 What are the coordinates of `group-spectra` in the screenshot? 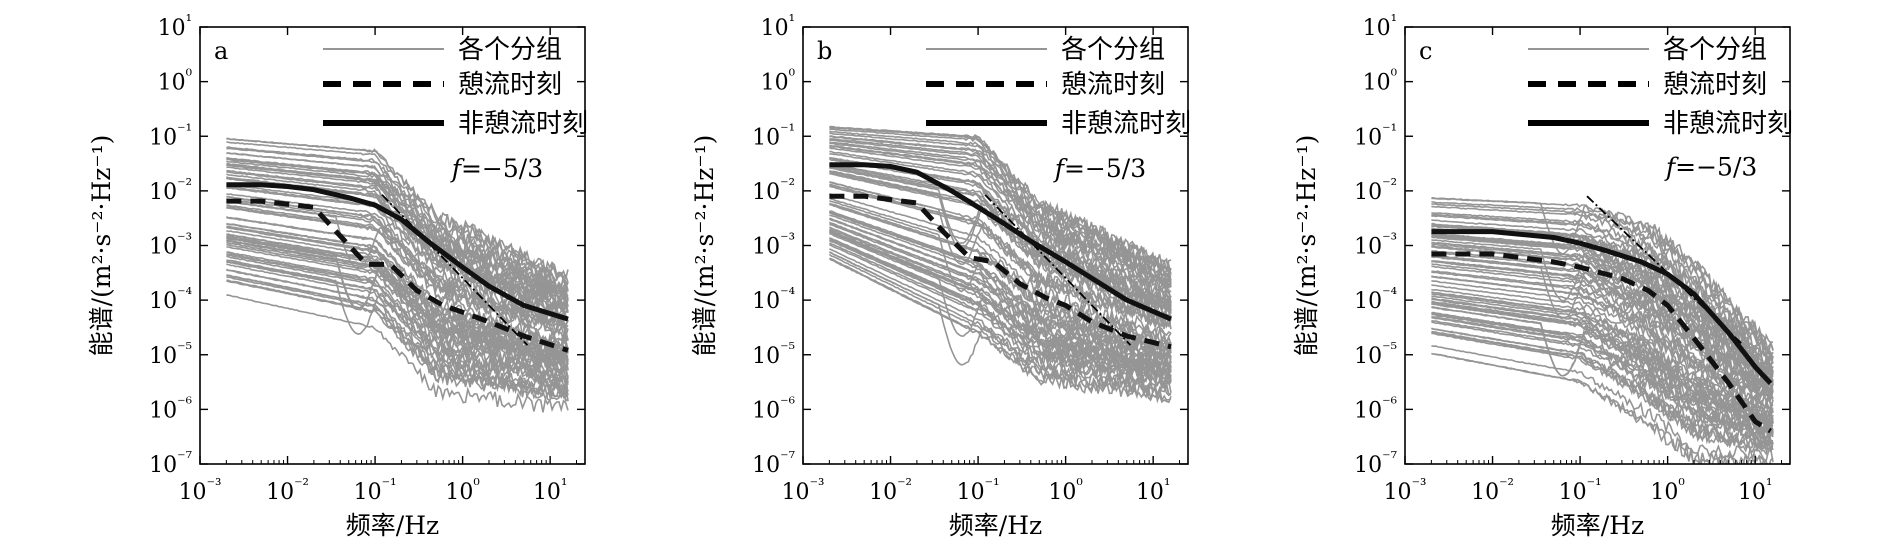 It's located at (1602, 330).